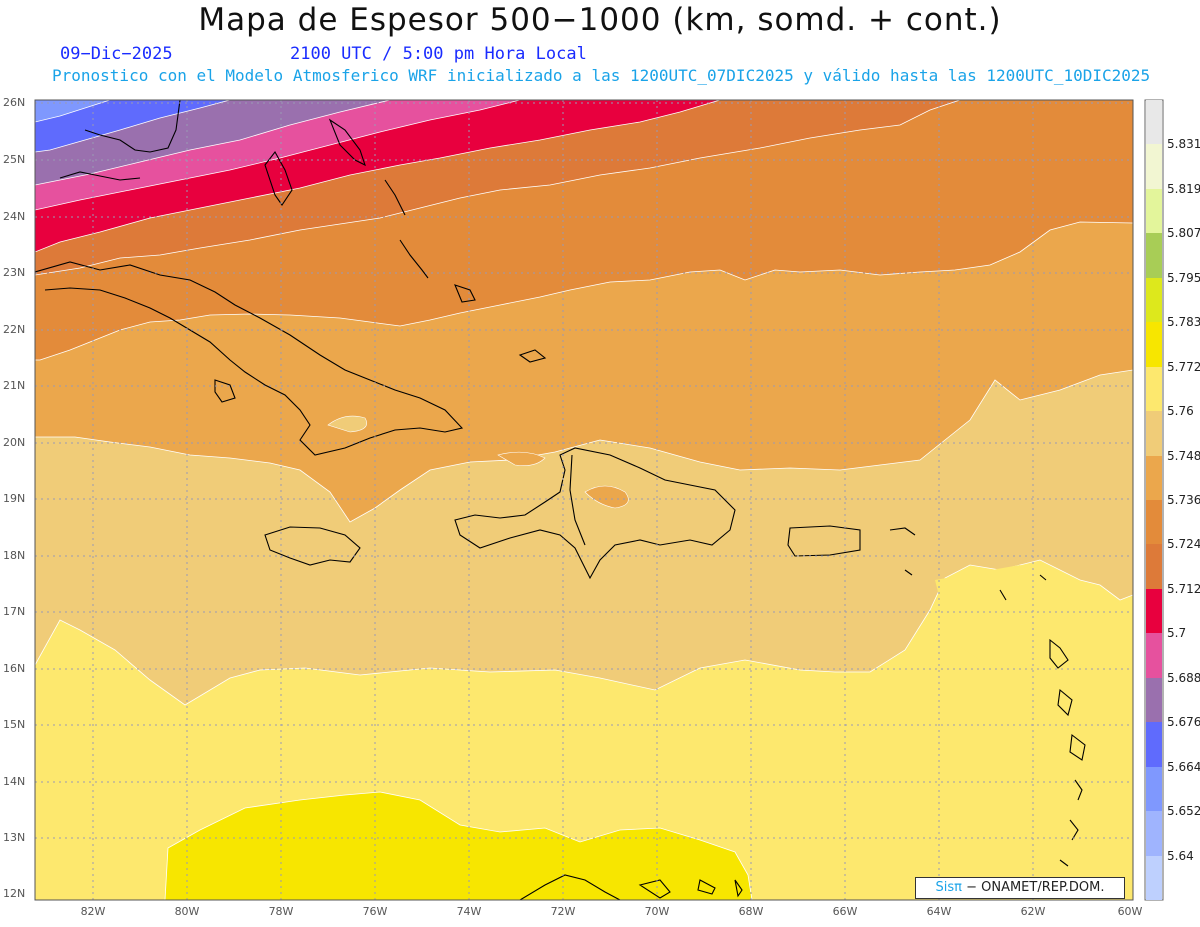 The image size is (1200, 927). I want to click on florida-coast, so click(132, 126).